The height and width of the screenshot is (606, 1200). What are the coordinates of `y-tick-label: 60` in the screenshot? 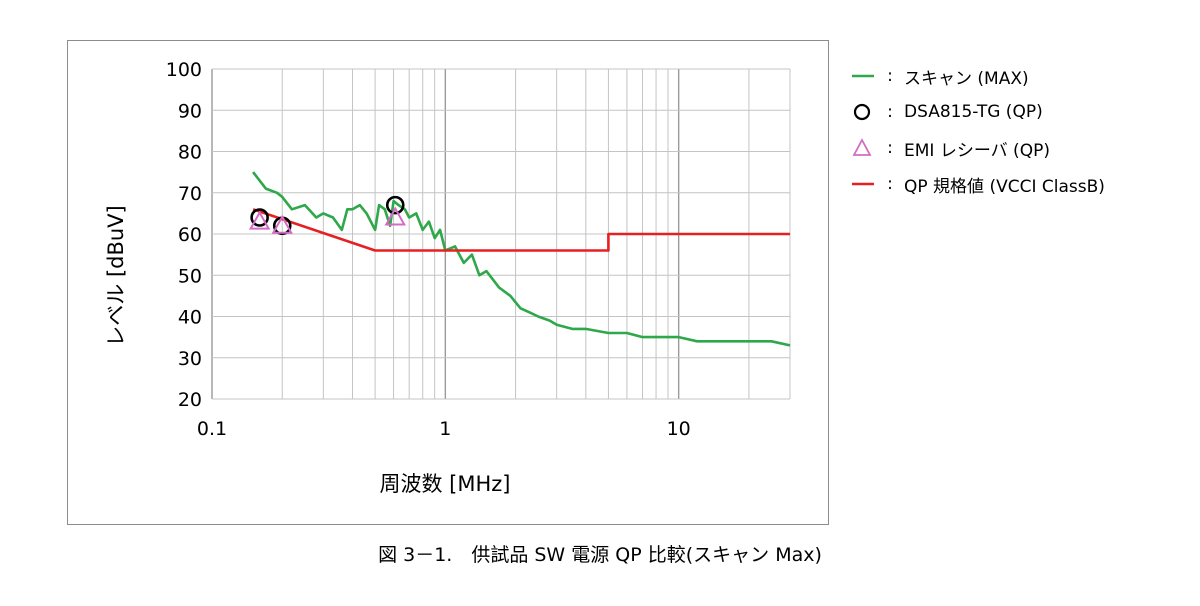 It's located at (190, 235).